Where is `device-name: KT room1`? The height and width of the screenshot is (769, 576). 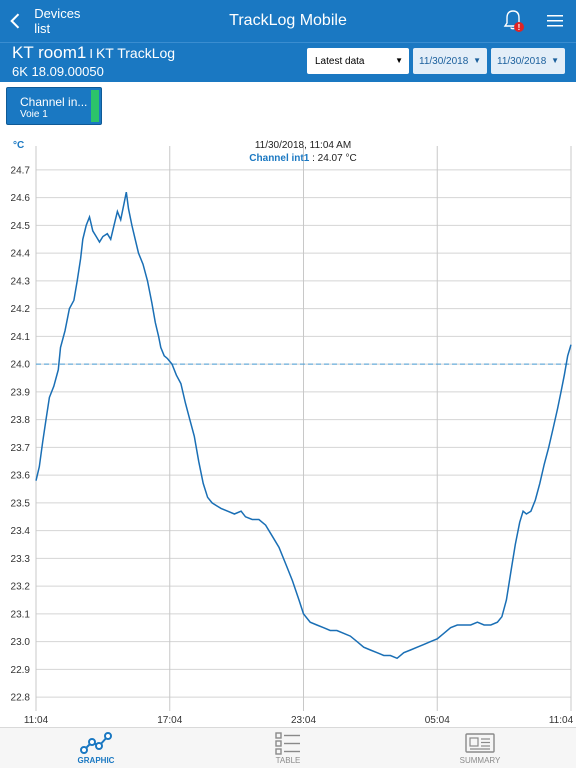
device-name: KT room1 is located at coordinates (49, 52).